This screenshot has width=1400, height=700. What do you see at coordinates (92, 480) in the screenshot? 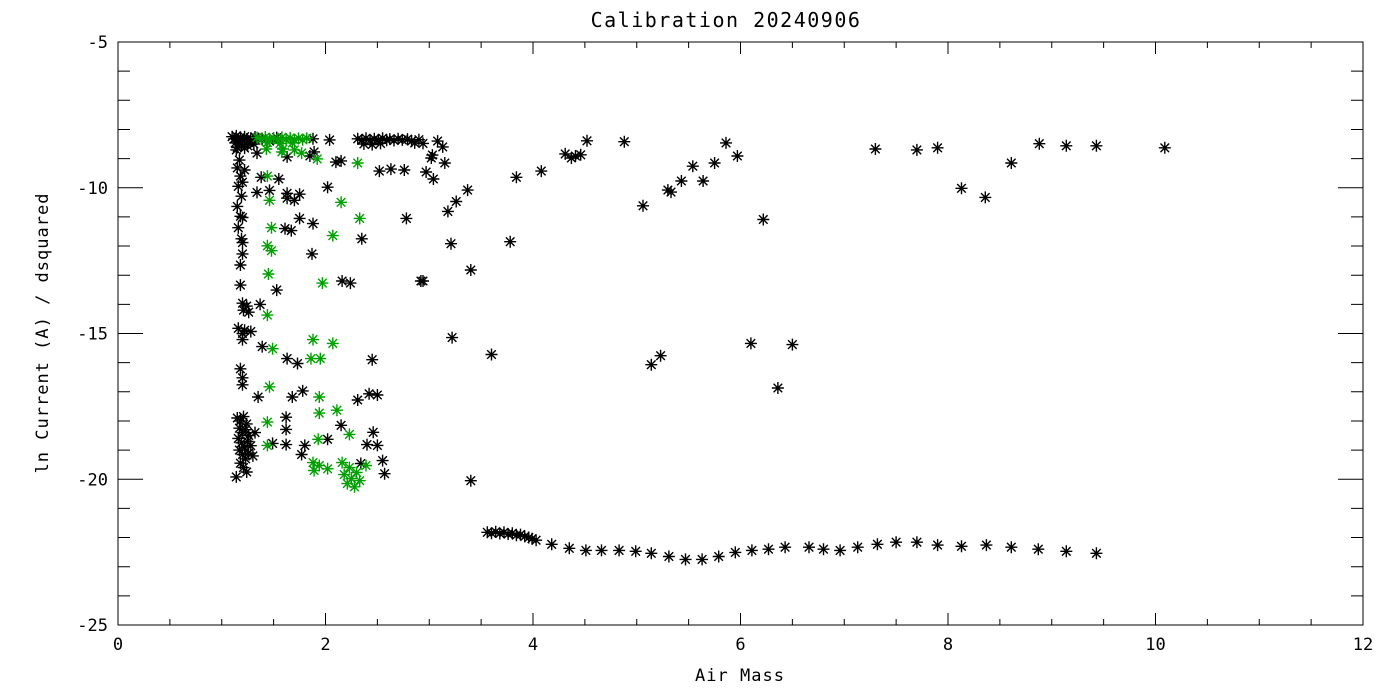
I see `y-tick-label: -20` at bounding box center [92, 480].